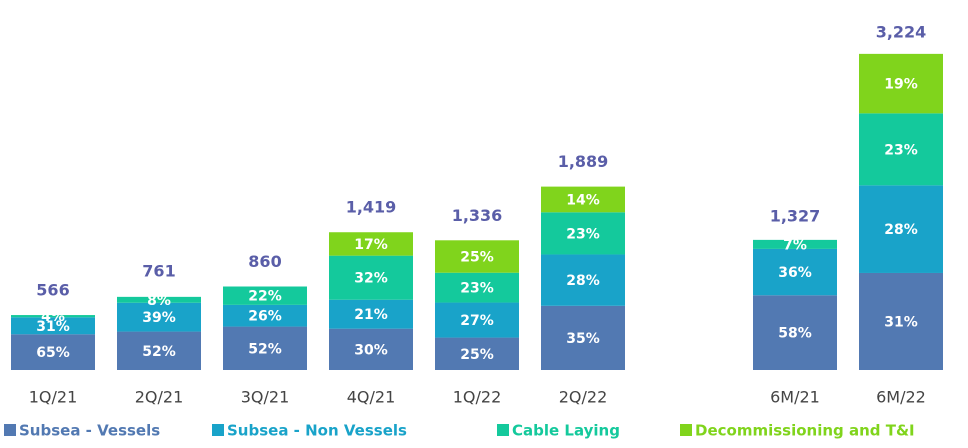  What do you see at coordinates (52, 290) in the screenshot?
I see `total-label: 566` at bounding box center [52, 290].